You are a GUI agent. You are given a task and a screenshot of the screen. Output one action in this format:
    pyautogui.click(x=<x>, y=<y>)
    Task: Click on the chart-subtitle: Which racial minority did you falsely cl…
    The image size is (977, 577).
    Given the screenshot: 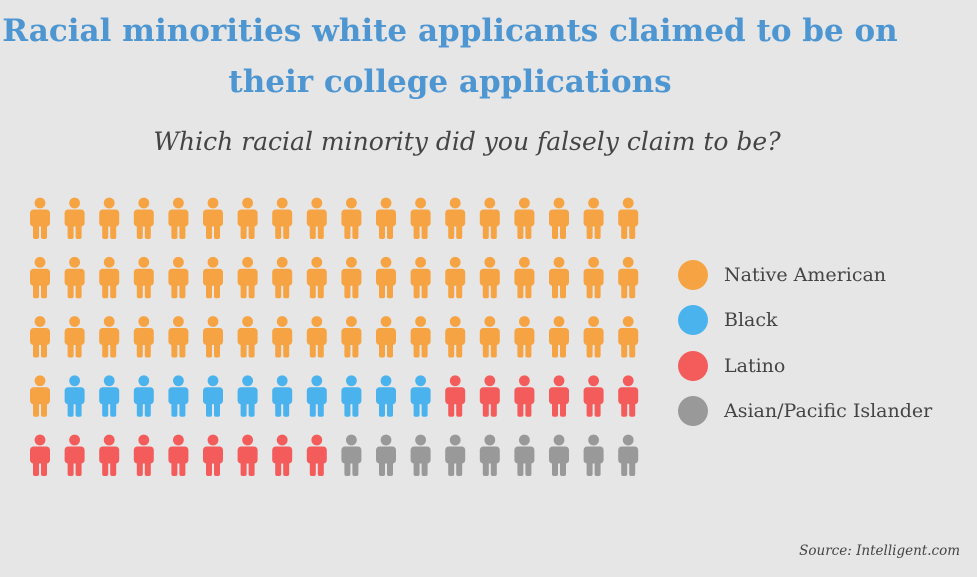 What is the action you would take?
    pyautogui.click(x=467, y=141)
    